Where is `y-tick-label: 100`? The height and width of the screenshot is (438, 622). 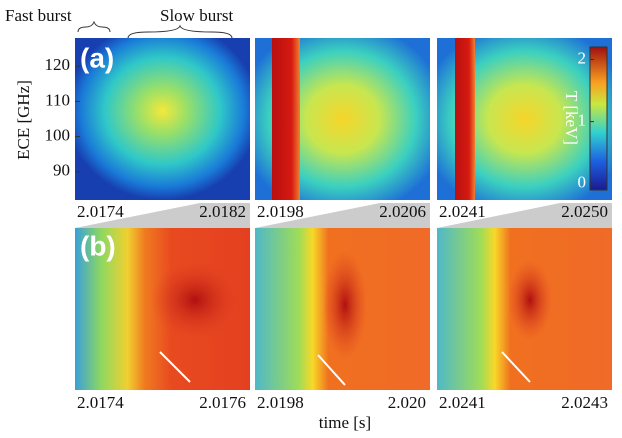
y-tick-label: 100 is located at coordinates (58, 135).